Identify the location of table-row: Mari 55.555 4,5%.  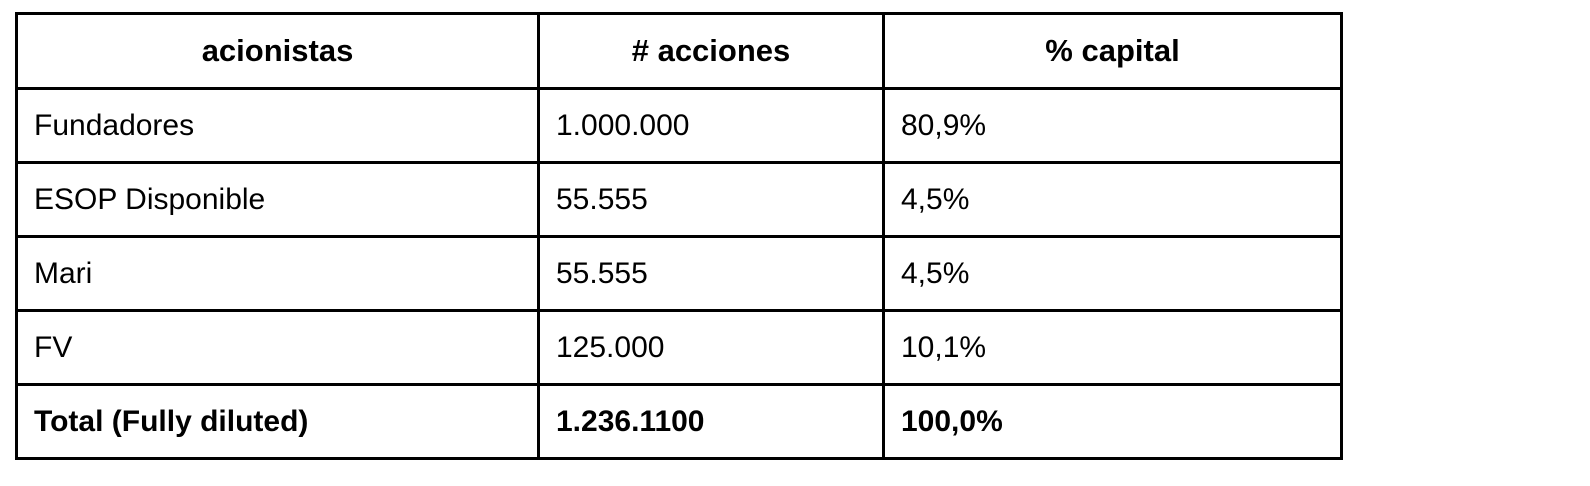
(679, 273).